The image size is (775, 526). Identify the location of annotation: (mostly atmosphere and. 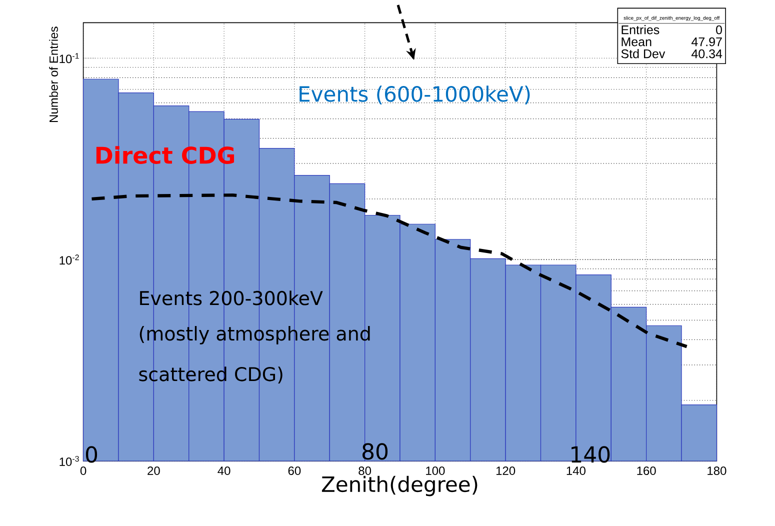
(255, 335).